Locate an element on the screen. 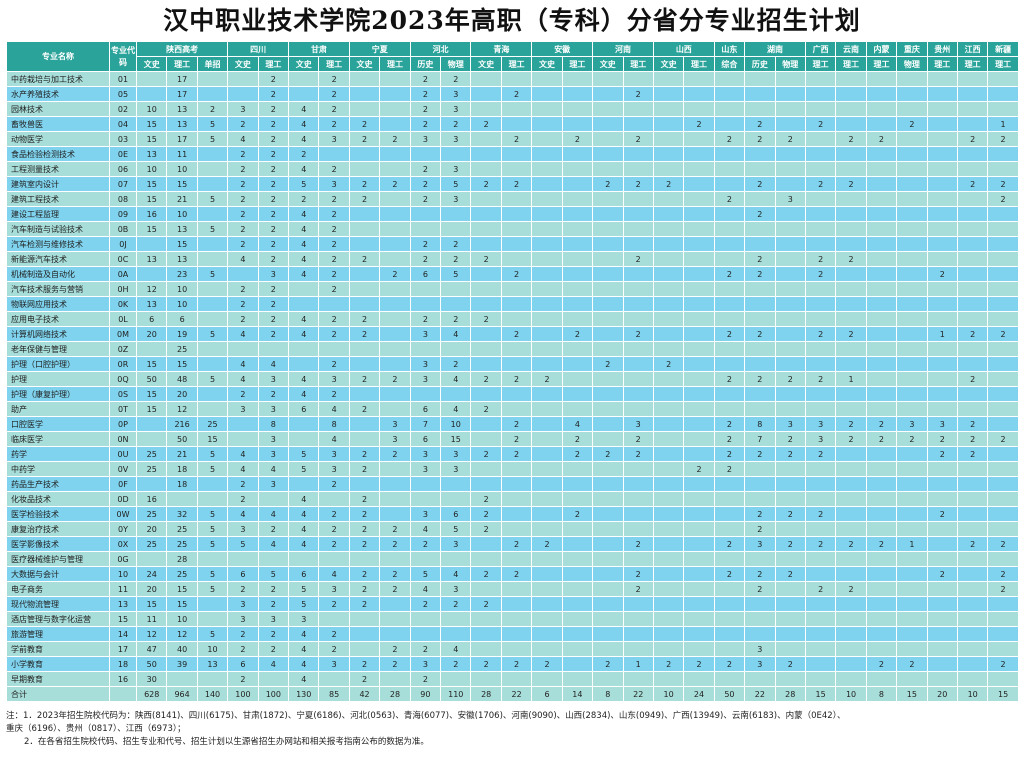  table-row: 康复治疗技术 0Y 20 25 5 3 2 4 2 2 2 4 5 2 2 is located at coordinates (512, 529).